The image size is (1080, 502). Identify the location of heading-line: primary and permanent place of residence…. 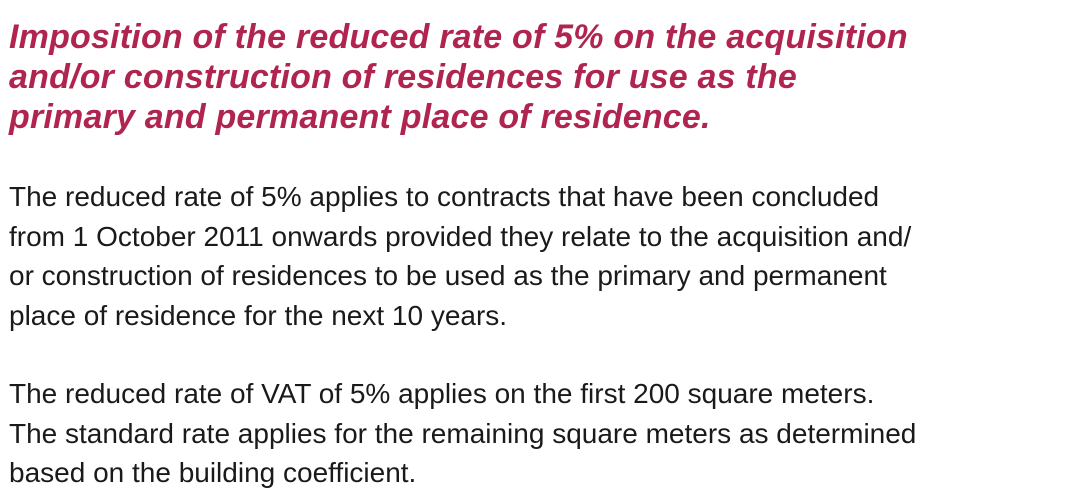
(360, 117).